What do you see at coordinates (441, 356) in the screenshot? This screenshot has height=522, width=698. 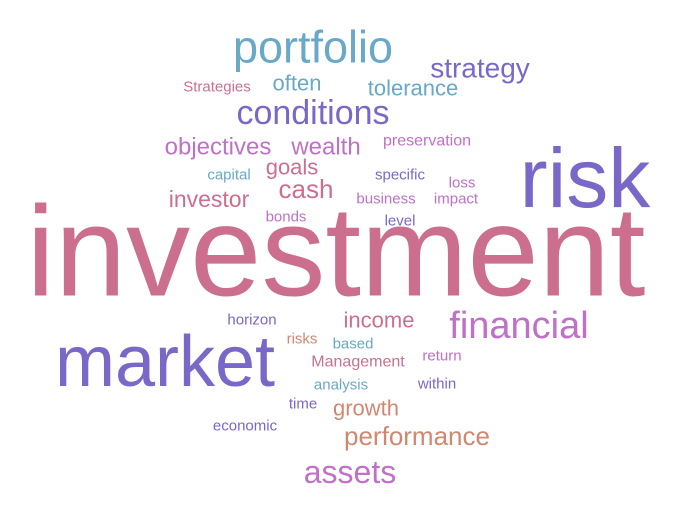 I see `word: return` at bounding box center [441, 356].